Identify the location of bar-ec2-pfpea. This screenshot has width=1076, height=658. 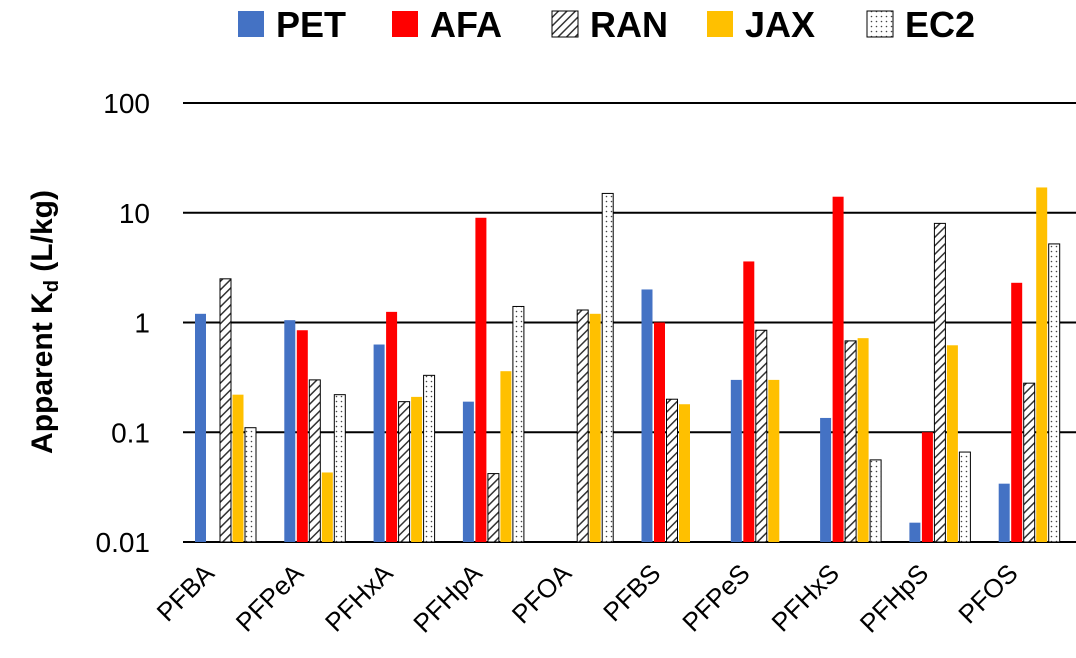
(339, 468).